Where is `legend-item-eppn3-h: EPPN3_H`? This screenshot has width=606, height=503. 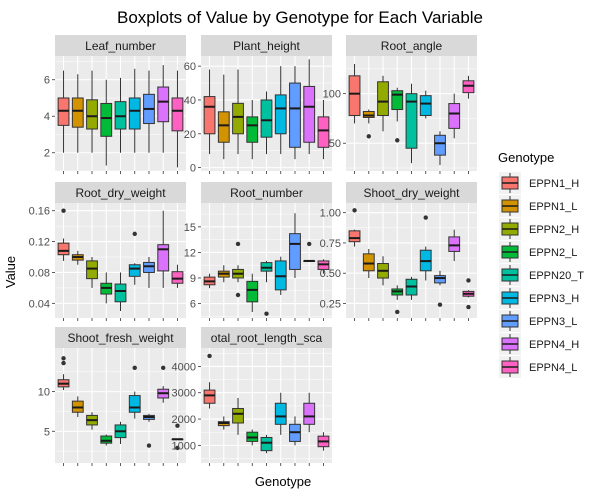
legend-item-eppn3-h: EPPN3_H is located at coordinates (539, 298).